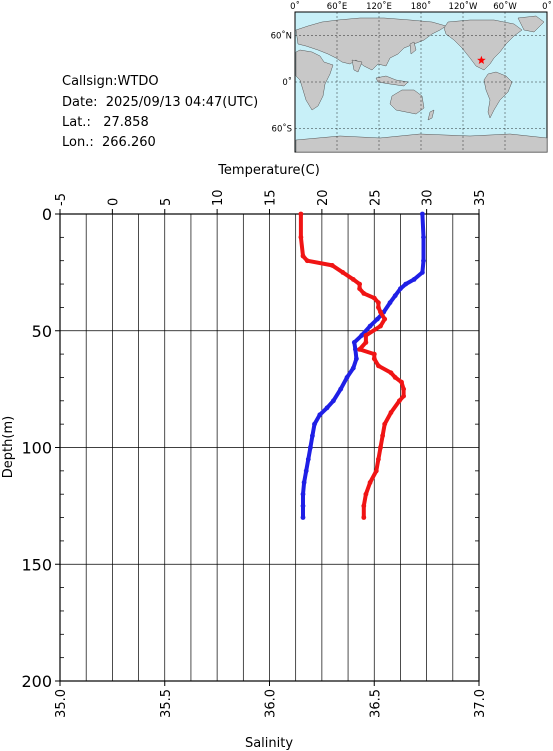  I want to click on temperature-tick-label: 10, so click(218, 197).